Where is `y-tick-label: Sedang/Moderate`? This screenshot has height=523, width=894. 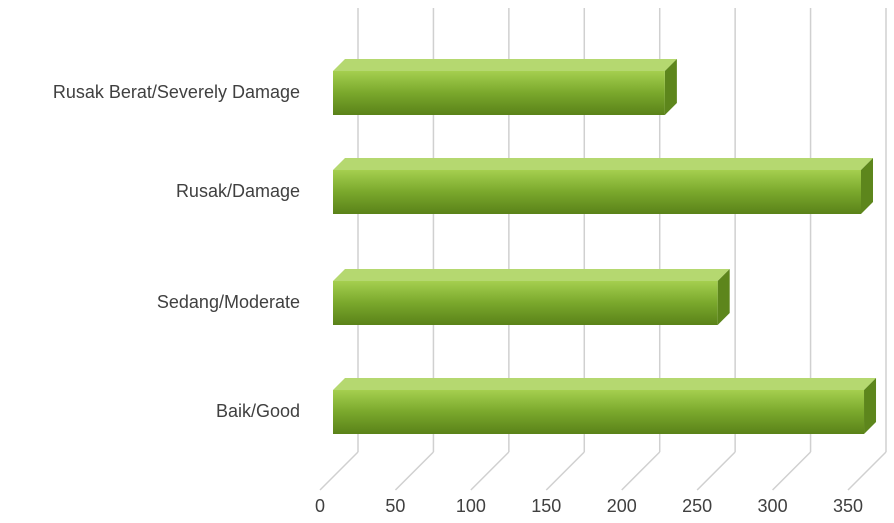 y-tick-label: Sedang/Moderate is located at coordinates (228, 302).